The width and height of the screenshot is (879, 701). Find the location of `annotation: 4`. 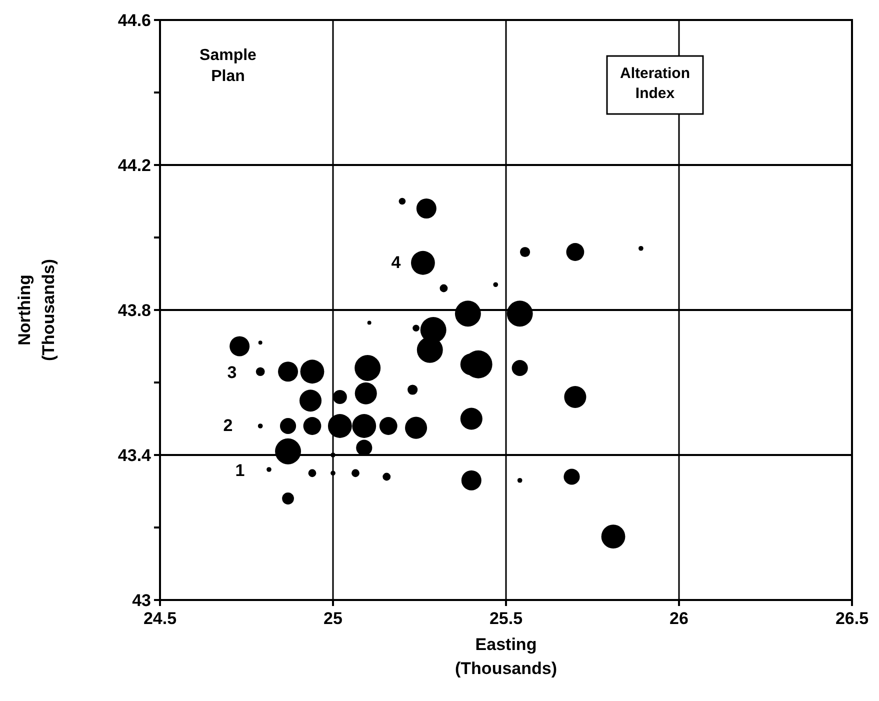

annotation: 4 is located at coordinates (396, 262).